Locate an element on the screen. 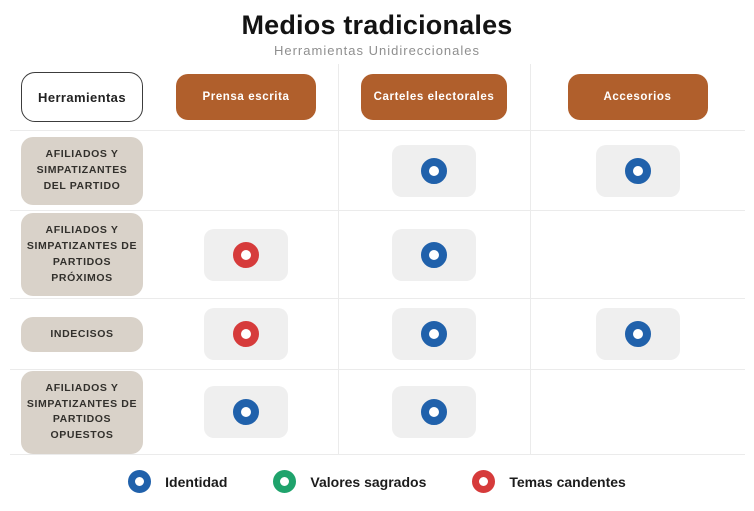 The height and width of the screenshot is (511, 754). corner-label: Herramientas is located at coordinates (82, 97).